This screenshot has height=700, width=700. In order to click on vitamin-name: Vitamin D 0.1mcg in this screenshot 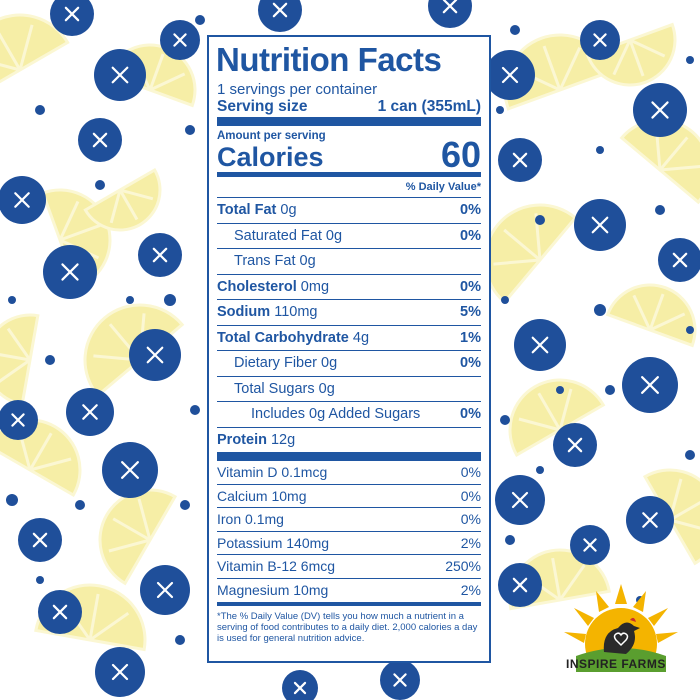, I will do `click(272, 472)`.